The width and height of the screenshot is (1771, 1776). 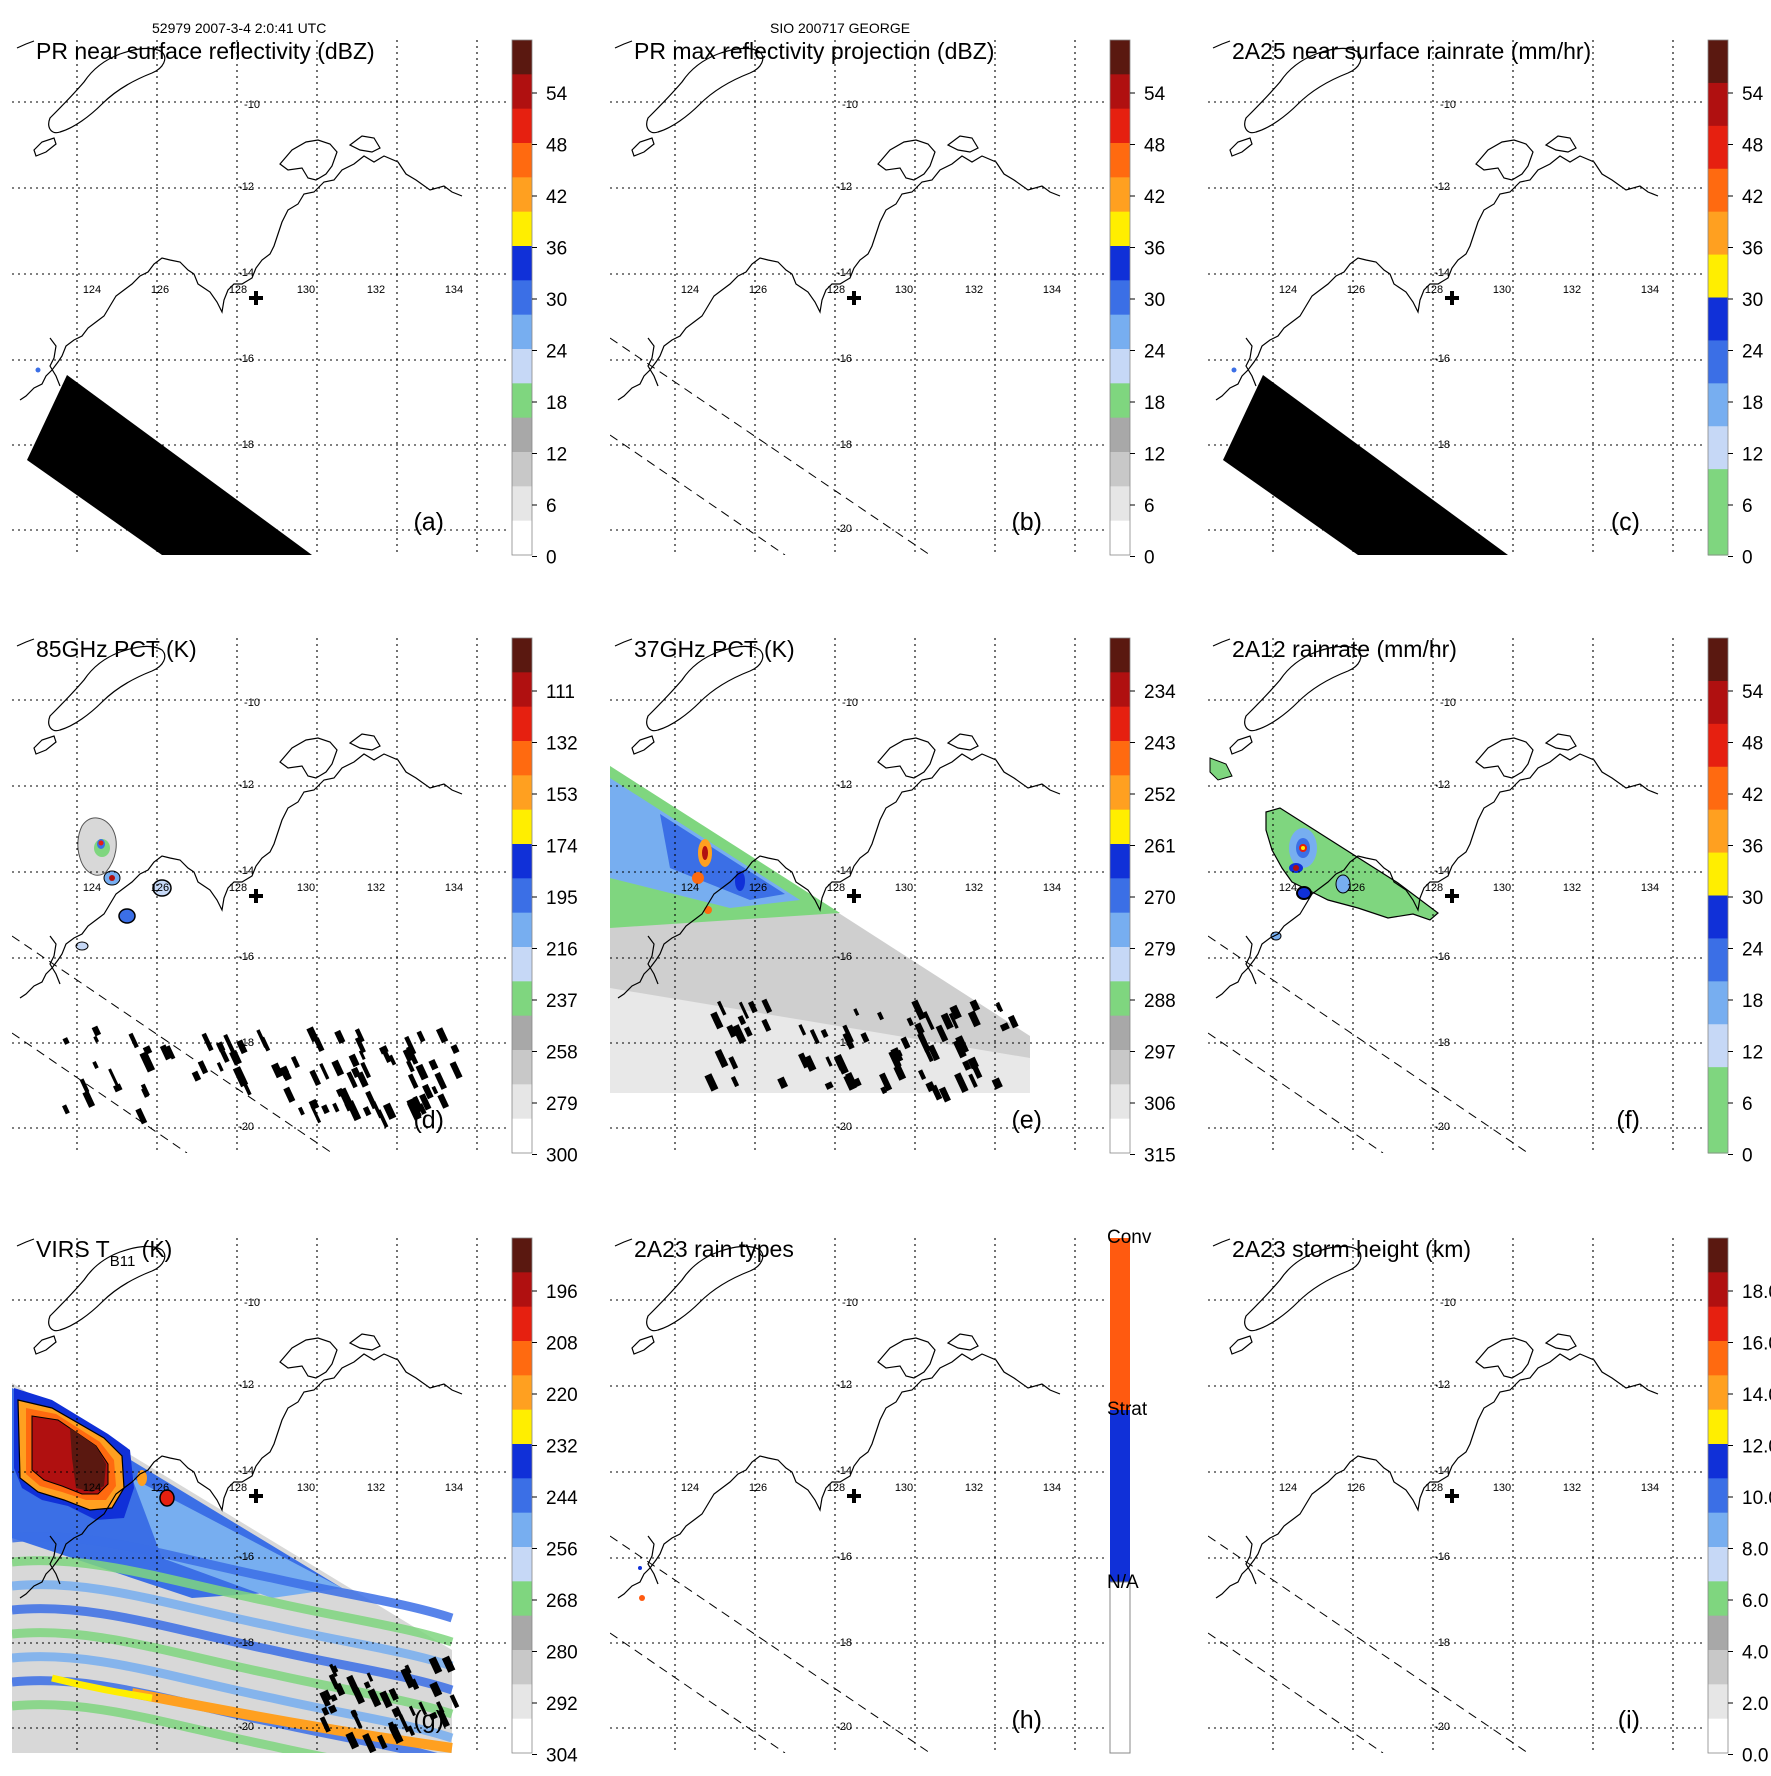 I want to click on colorbar-tick-label: 196, so click(x=562, y=1292).